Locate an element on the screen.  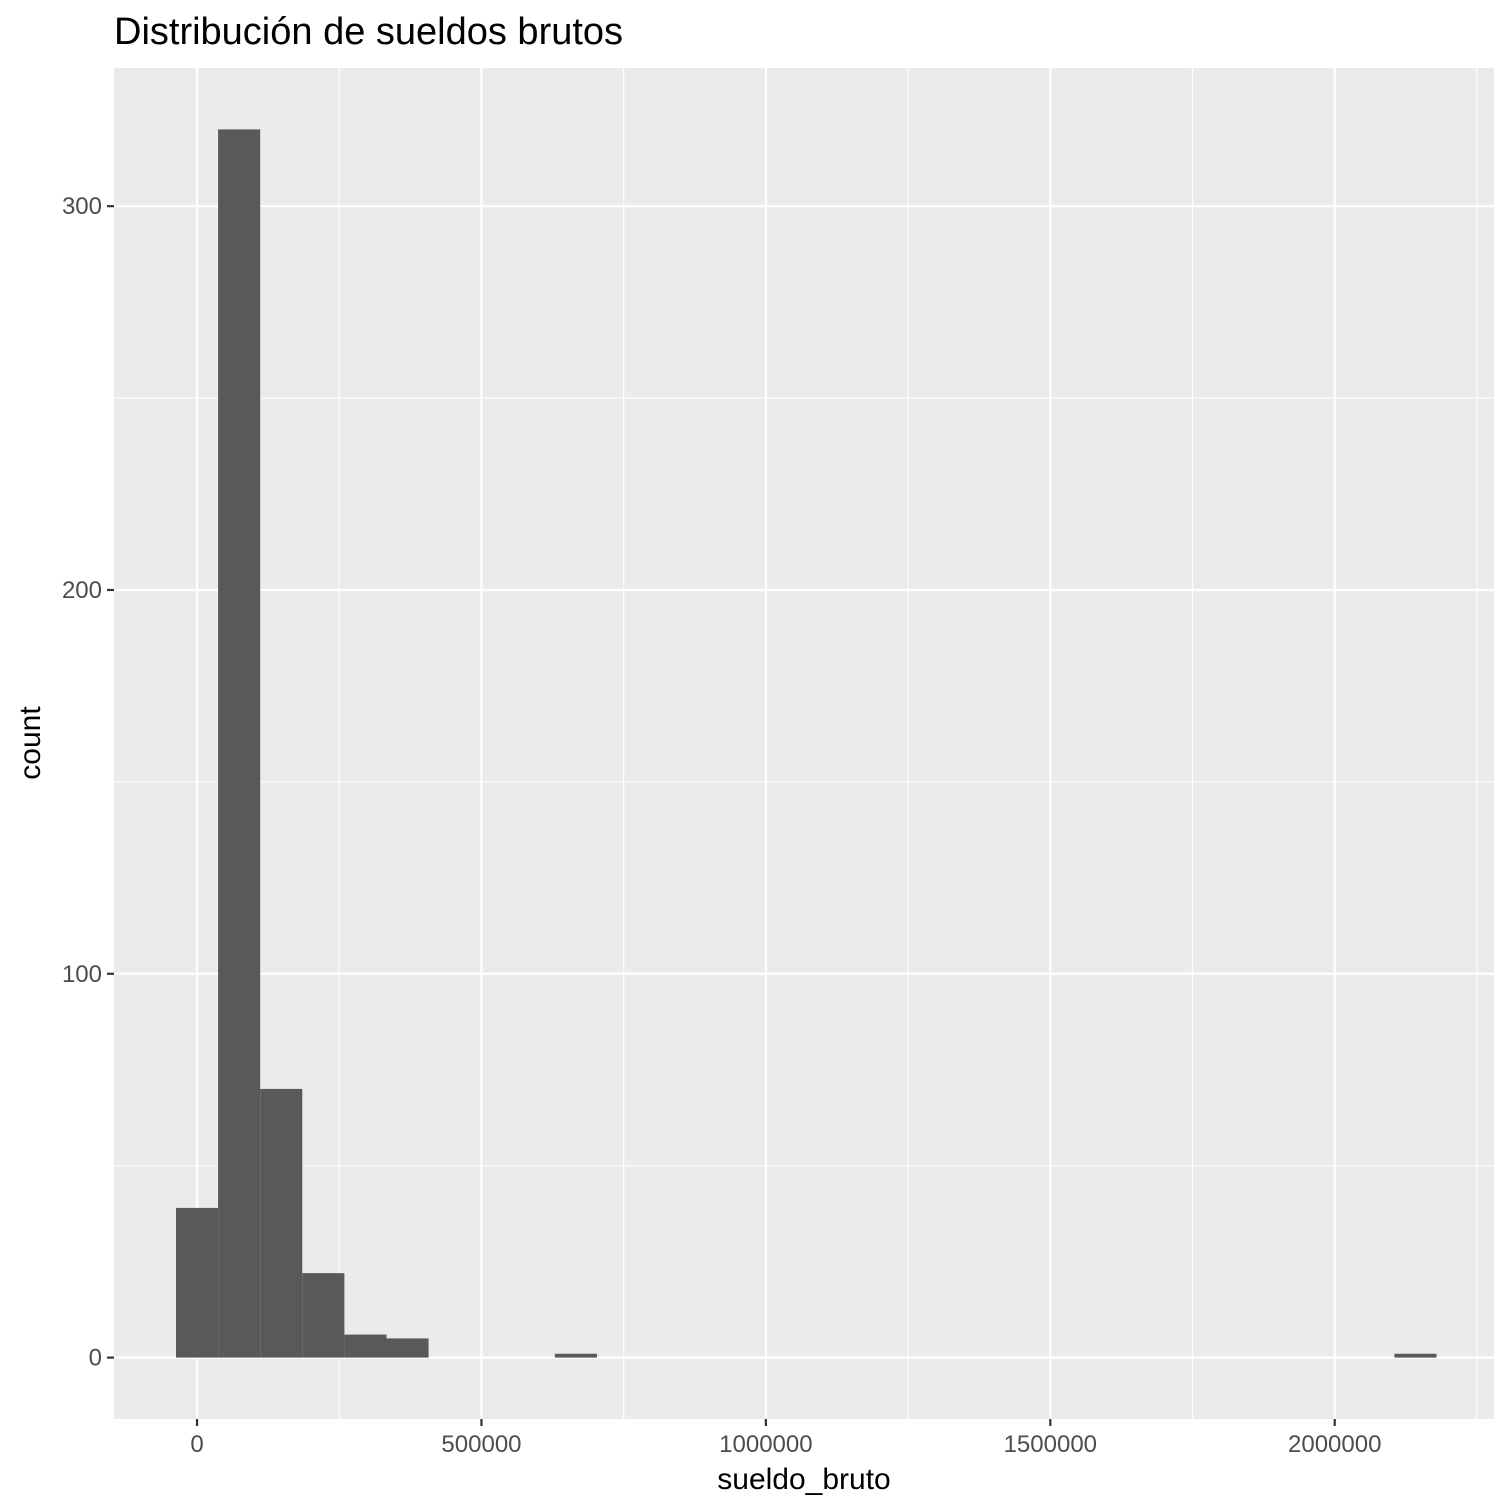
x-axis: 0 500000 1000000 1500000 2000000 is located at coordinates (785, 1438).